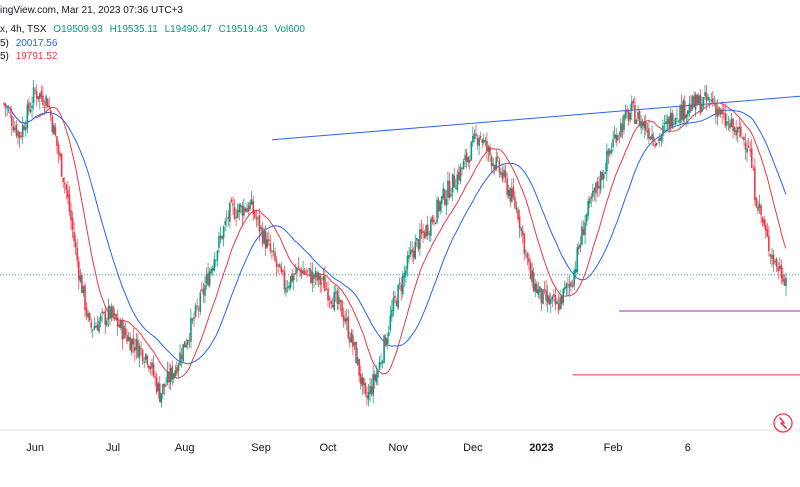 This screenshot has width=800, height=487. Describe the element at coordinates (30, 44) in the screenshot. I see `legend-ma-slow: 5) 20017.56` at that location.